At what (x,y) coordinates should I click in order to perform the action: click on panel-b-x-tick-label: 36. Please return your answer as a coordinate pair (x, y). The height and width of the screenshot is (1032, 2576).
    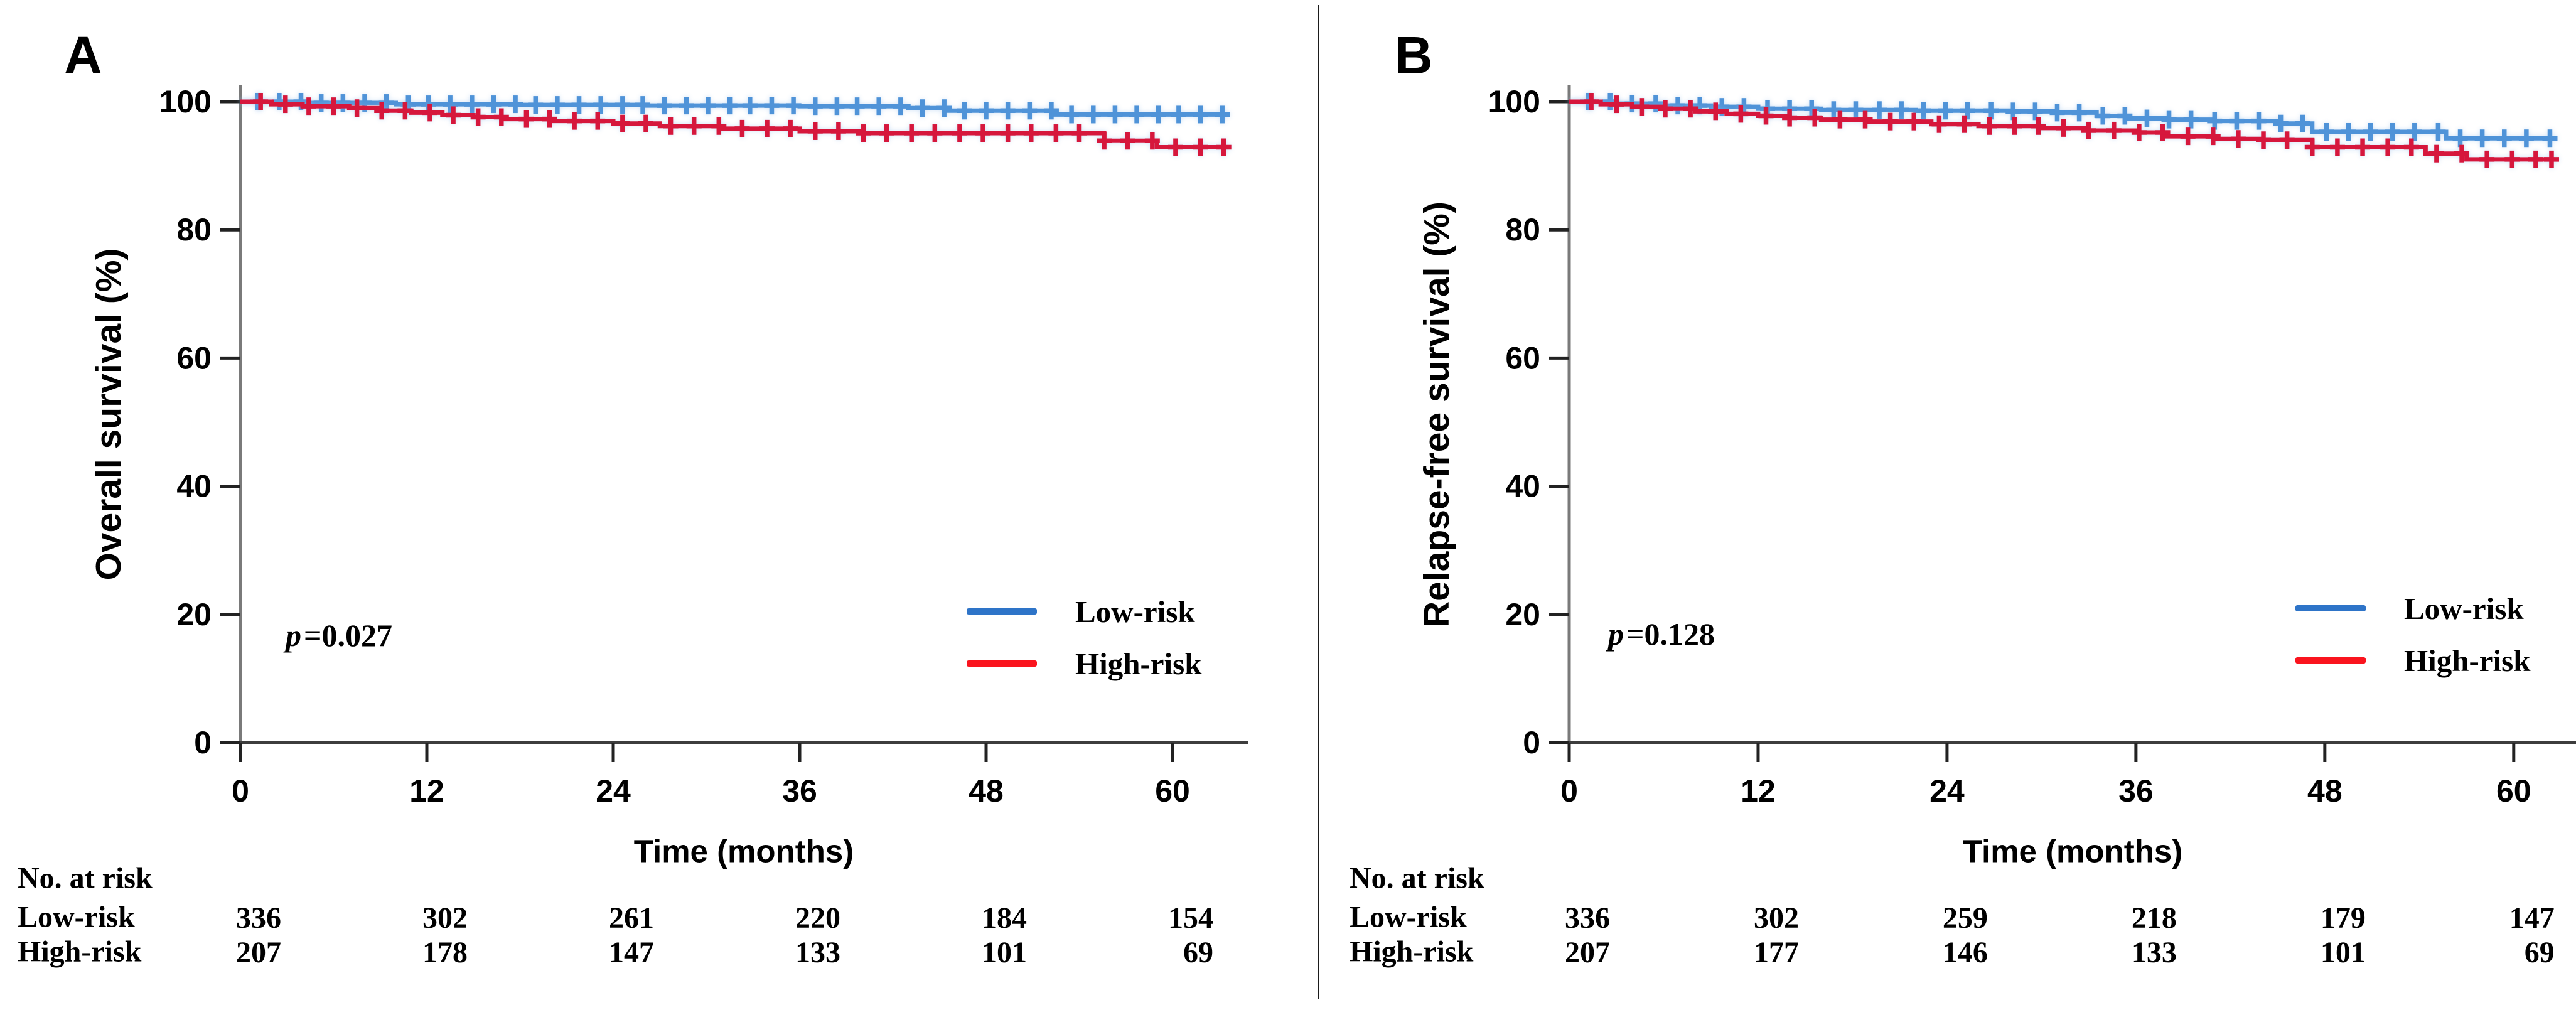
    Looking at the image, I should click on (2136, 791).